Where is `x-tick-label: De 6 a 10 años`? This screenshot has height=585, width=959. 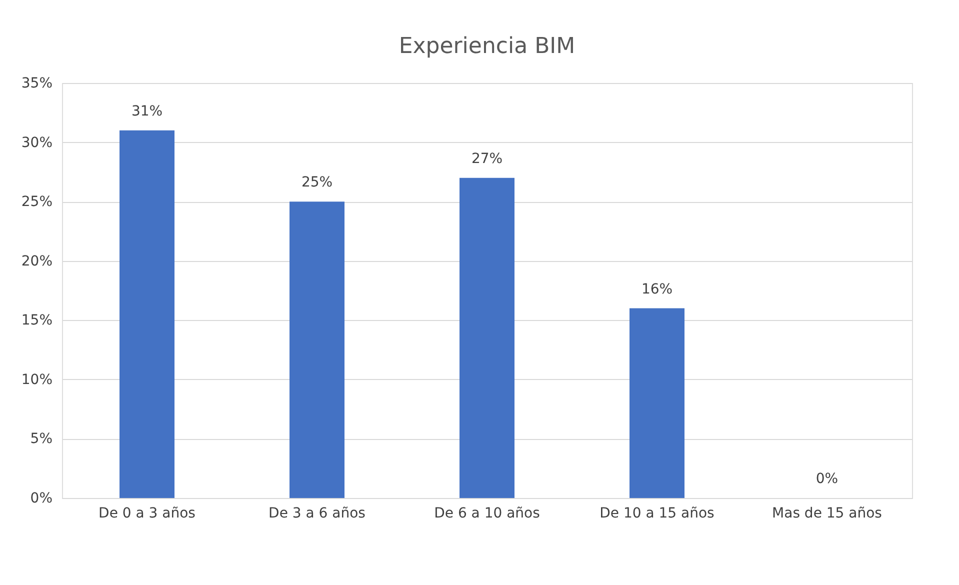
x-tick-label: De 6 a 10 años is located at coordinates (487, 514).